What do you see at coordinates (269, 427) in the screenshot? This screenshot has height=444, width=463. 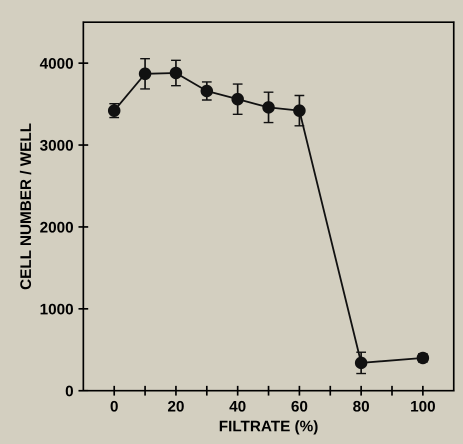 I see `x-axis-title: FILTRATE (%)` at bounding box center [269, 427].